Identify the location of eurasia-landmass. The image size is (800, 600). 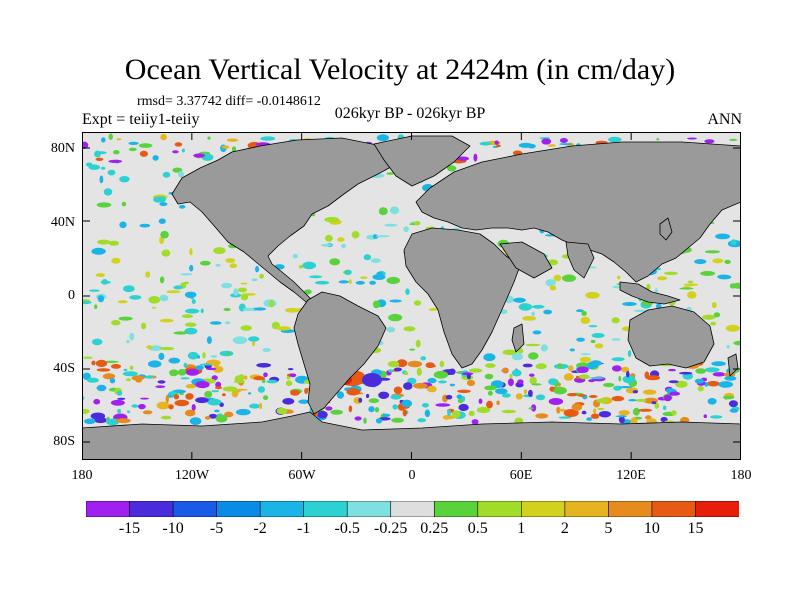
(578, 212).